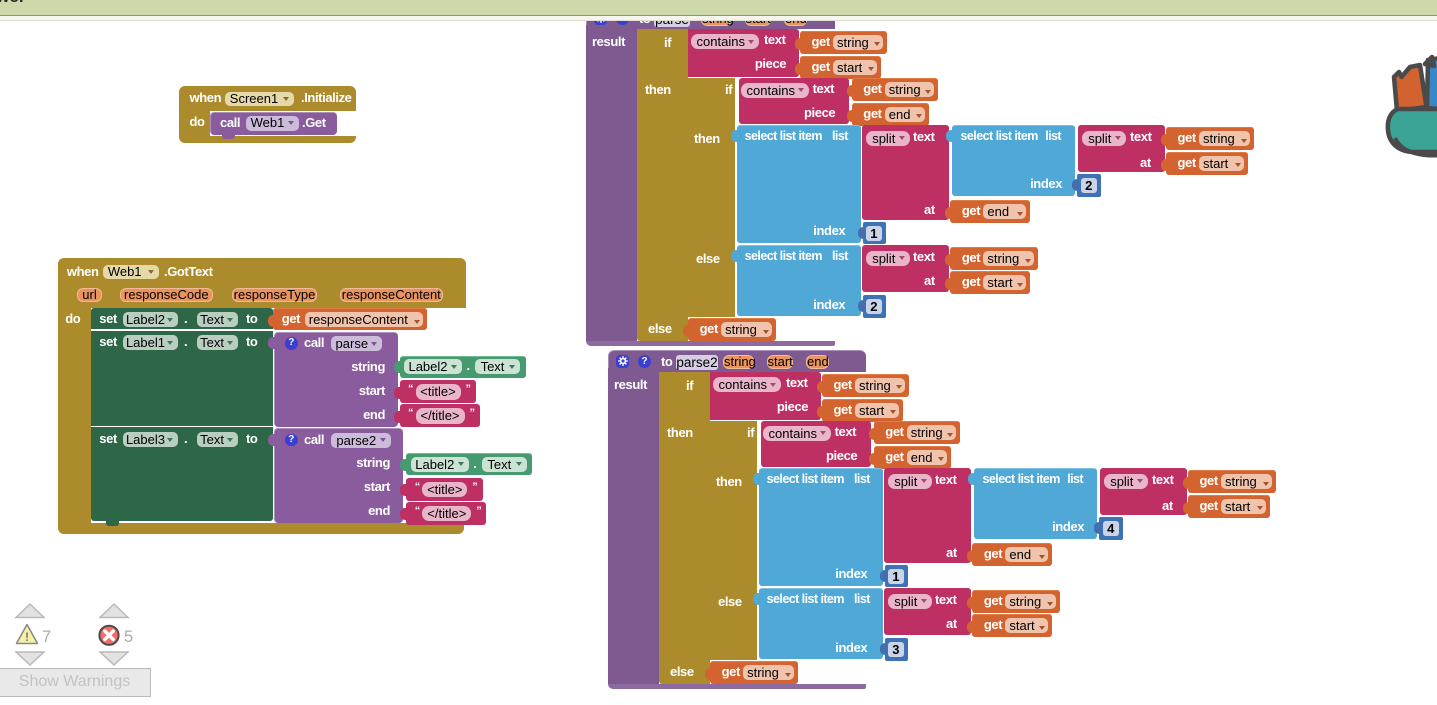 This screenshot has height=705, width=1437. What do you see at coordinates (46, 637) in the screenshot?
I see `svg-text: 7` at bounding box center [46, 637].